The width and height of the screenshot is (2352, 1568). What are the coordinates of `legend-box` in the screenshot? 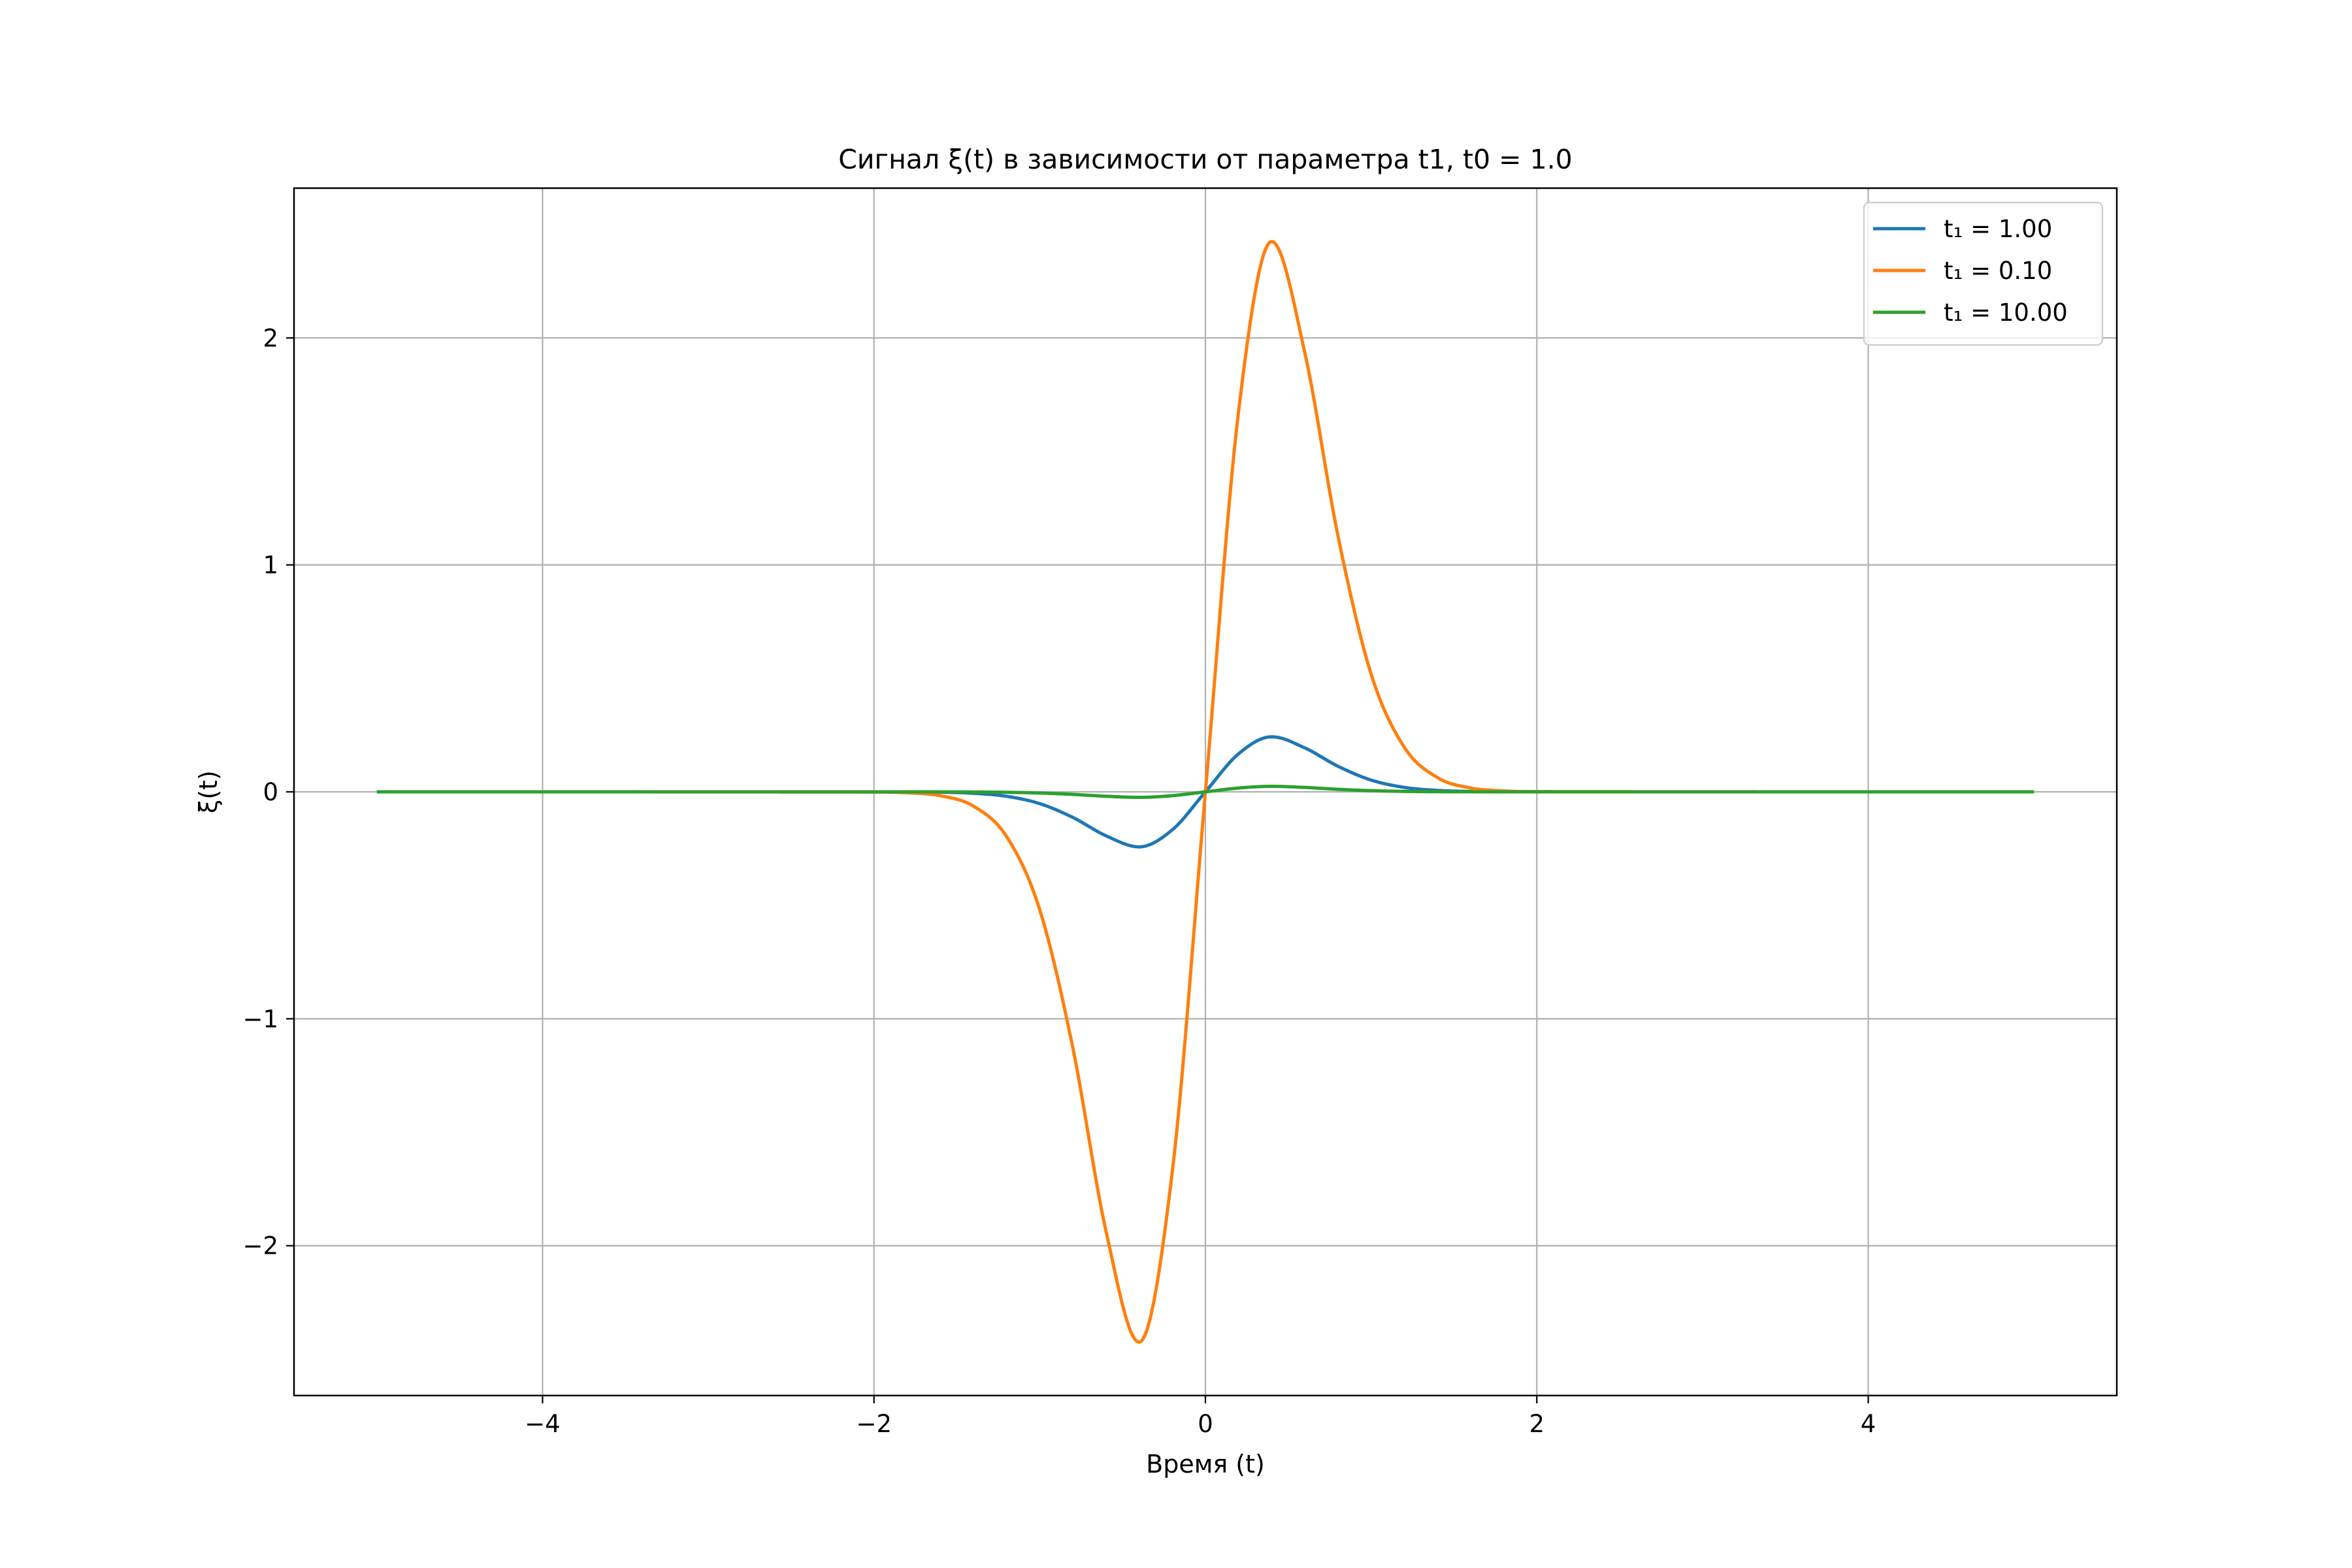 It's located at (1983, 273).